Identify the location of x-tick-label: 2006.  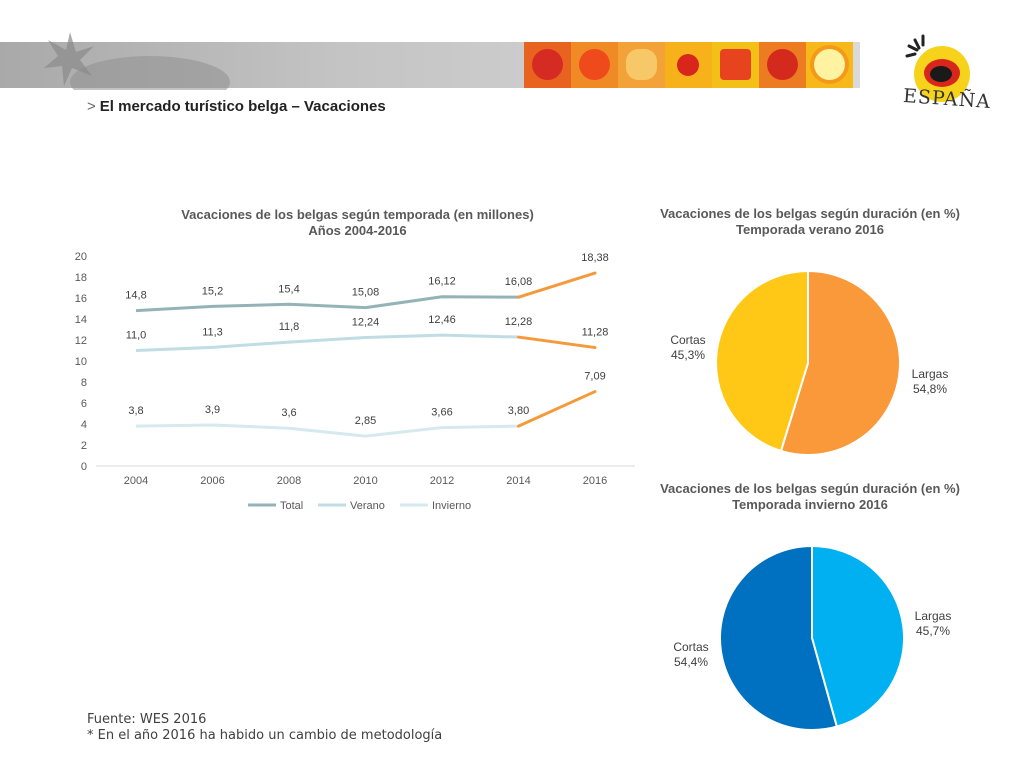
(212, 481).